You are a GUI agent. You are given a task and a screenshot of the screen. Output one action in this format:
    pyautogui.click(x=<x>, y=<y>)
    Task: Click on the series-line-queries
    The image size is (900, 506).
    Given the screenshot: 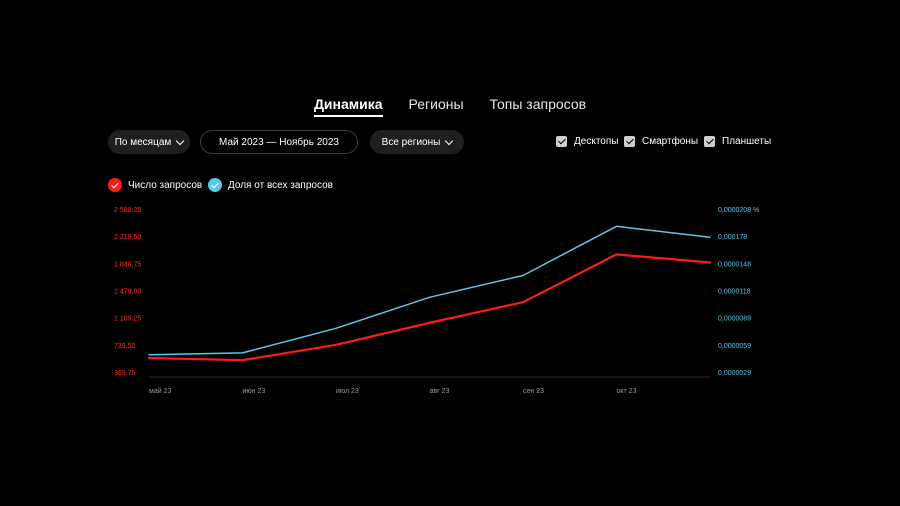 What is the action you would take?
    pyautogui.click(x=429, y=307)
    